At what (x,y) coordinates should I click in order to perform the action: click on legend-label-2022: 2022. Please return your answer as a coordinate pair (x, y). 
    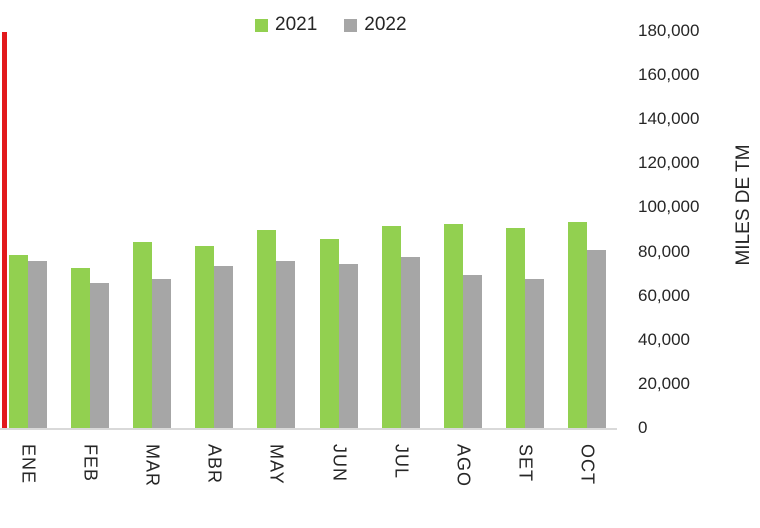
    Looking at the image, I should click on (385, 24).